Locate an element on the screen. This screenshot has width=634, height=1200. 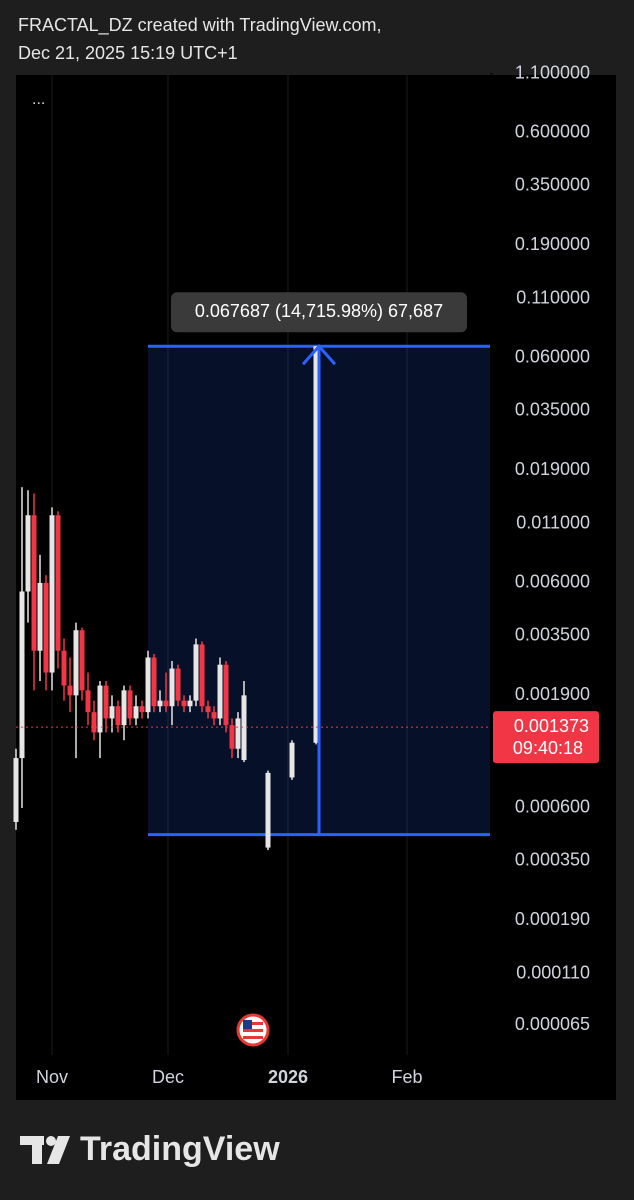
x-tick-label: Nov is located at coordinates (52, 1077).